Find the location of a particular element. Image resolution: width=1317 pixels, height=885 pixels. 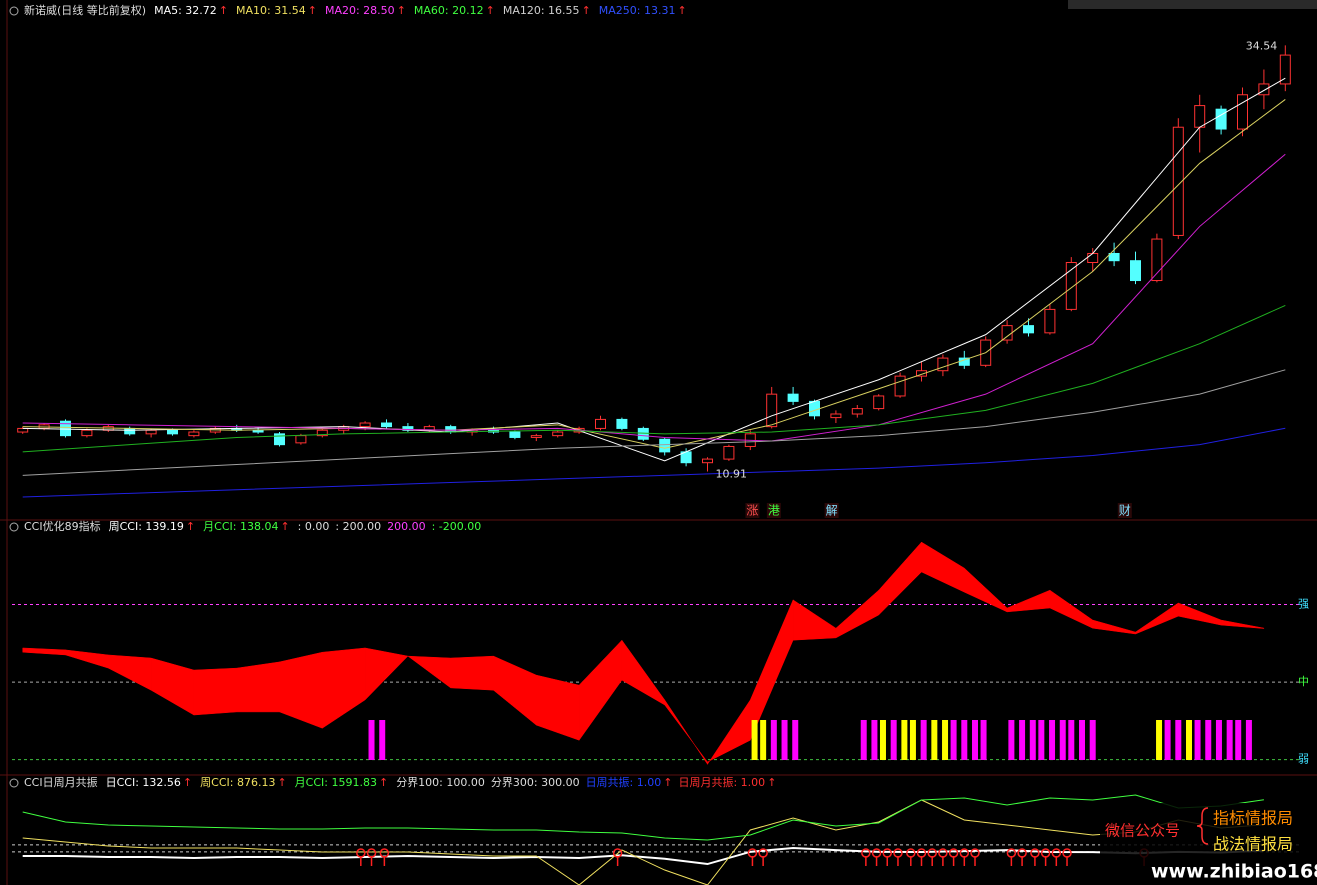

header-text: : -200.00 is located at coordinates (457, 526).